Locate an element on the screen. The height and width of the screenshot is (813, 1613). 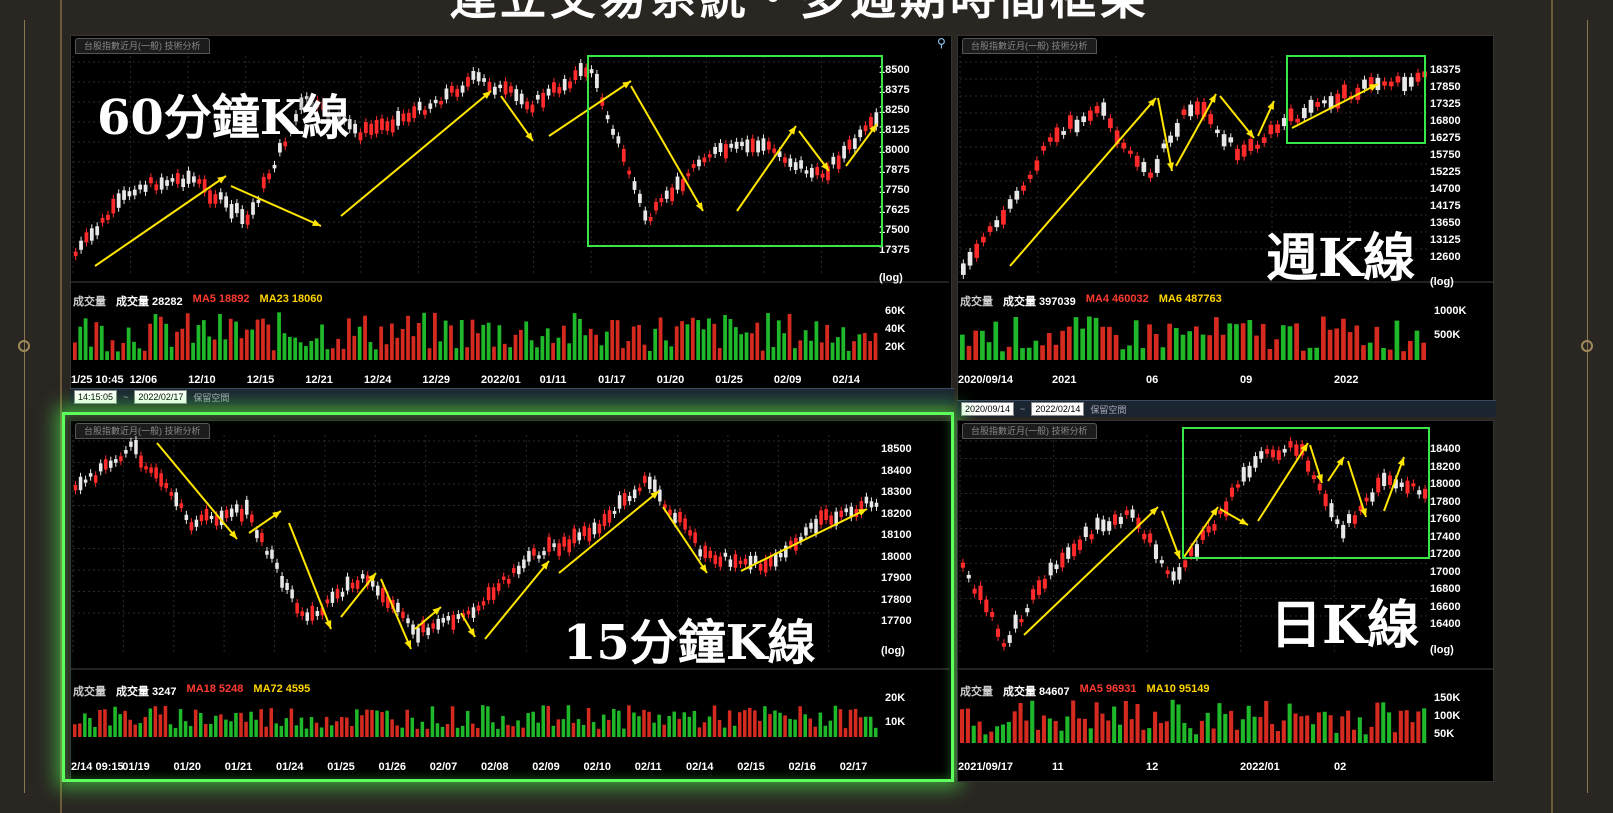
volume-tick: 100K is located at coordinates (1447, 716).